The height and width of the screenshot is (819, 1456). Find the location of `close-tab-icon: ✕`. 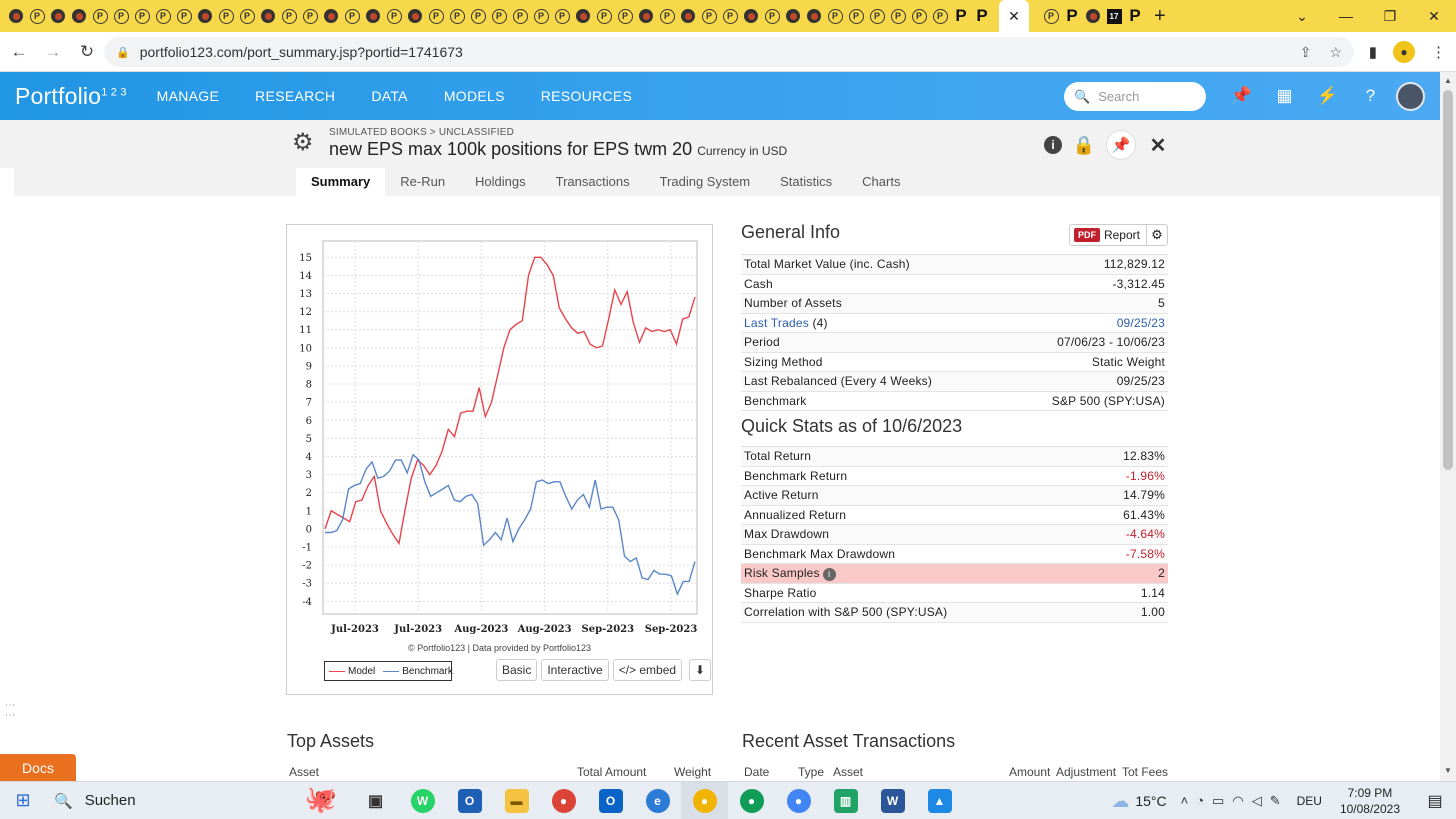

close-tab-icon: ✕ is located at coordinates (1014, 15).